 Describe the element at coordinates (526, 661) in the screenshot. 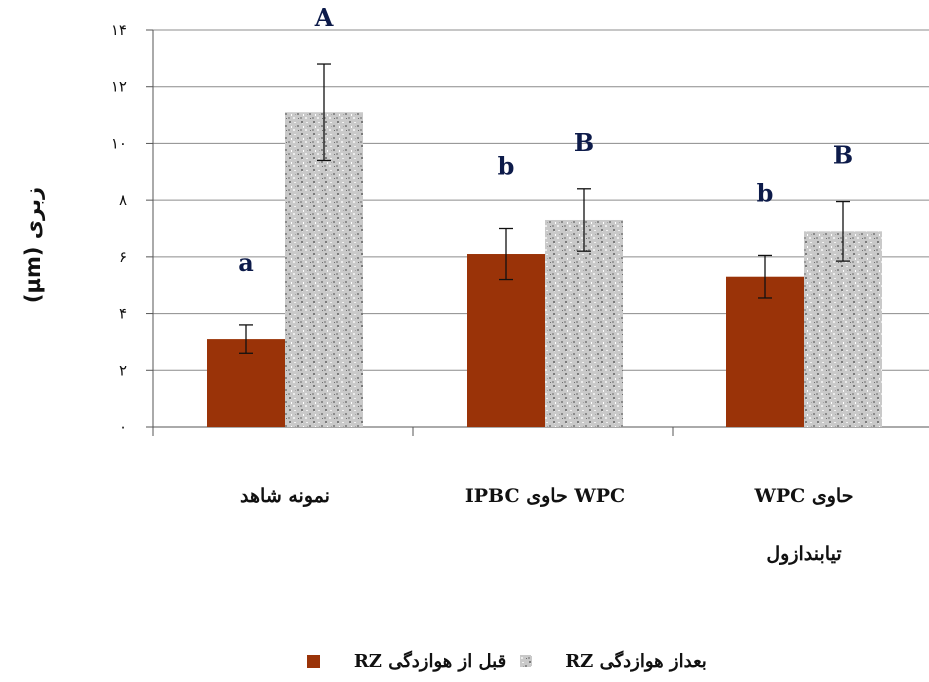

I see `legend-swatch-after` at that location.